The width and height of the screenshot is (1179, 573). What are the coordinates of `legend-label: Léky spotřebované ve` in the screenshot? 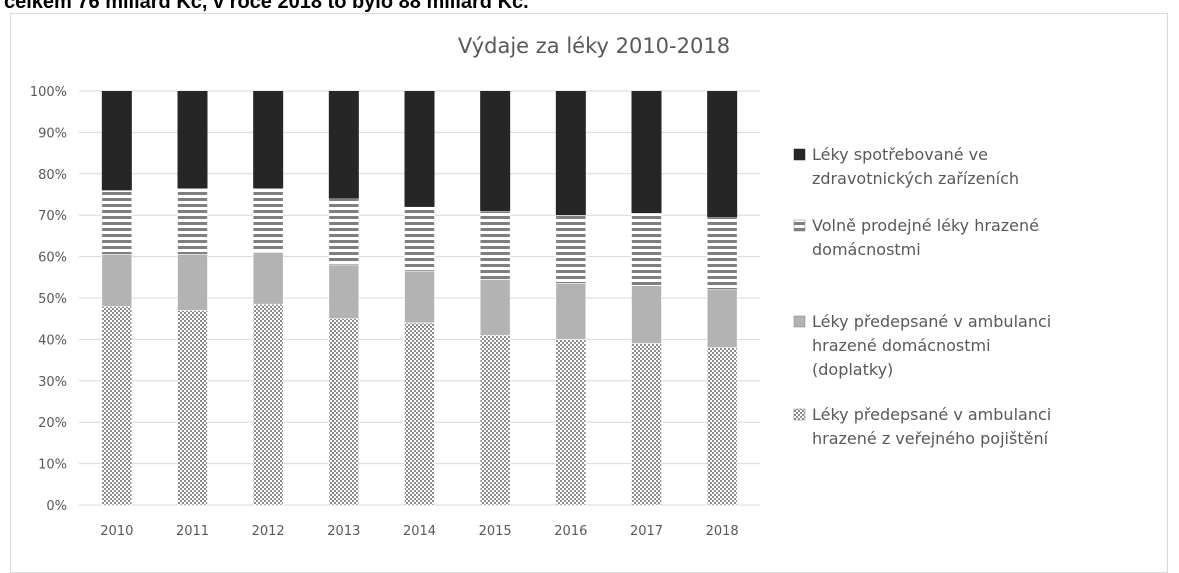 It's located at (900, 154).